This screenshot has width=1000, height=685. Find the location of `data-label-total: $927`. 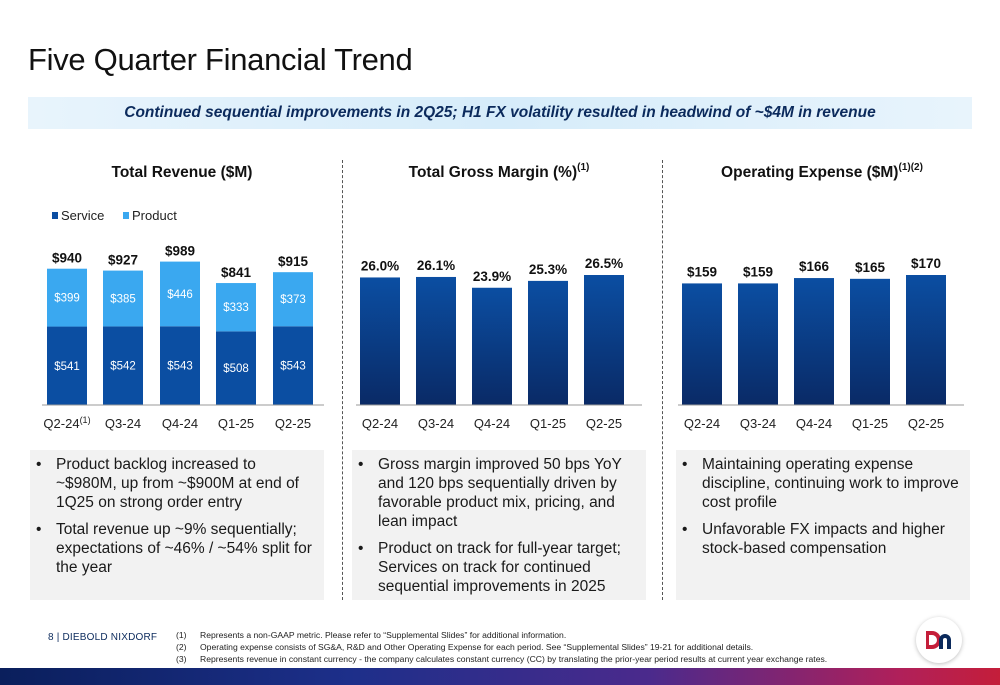

data-label-total: $927 is located at coordinates (123, 260).